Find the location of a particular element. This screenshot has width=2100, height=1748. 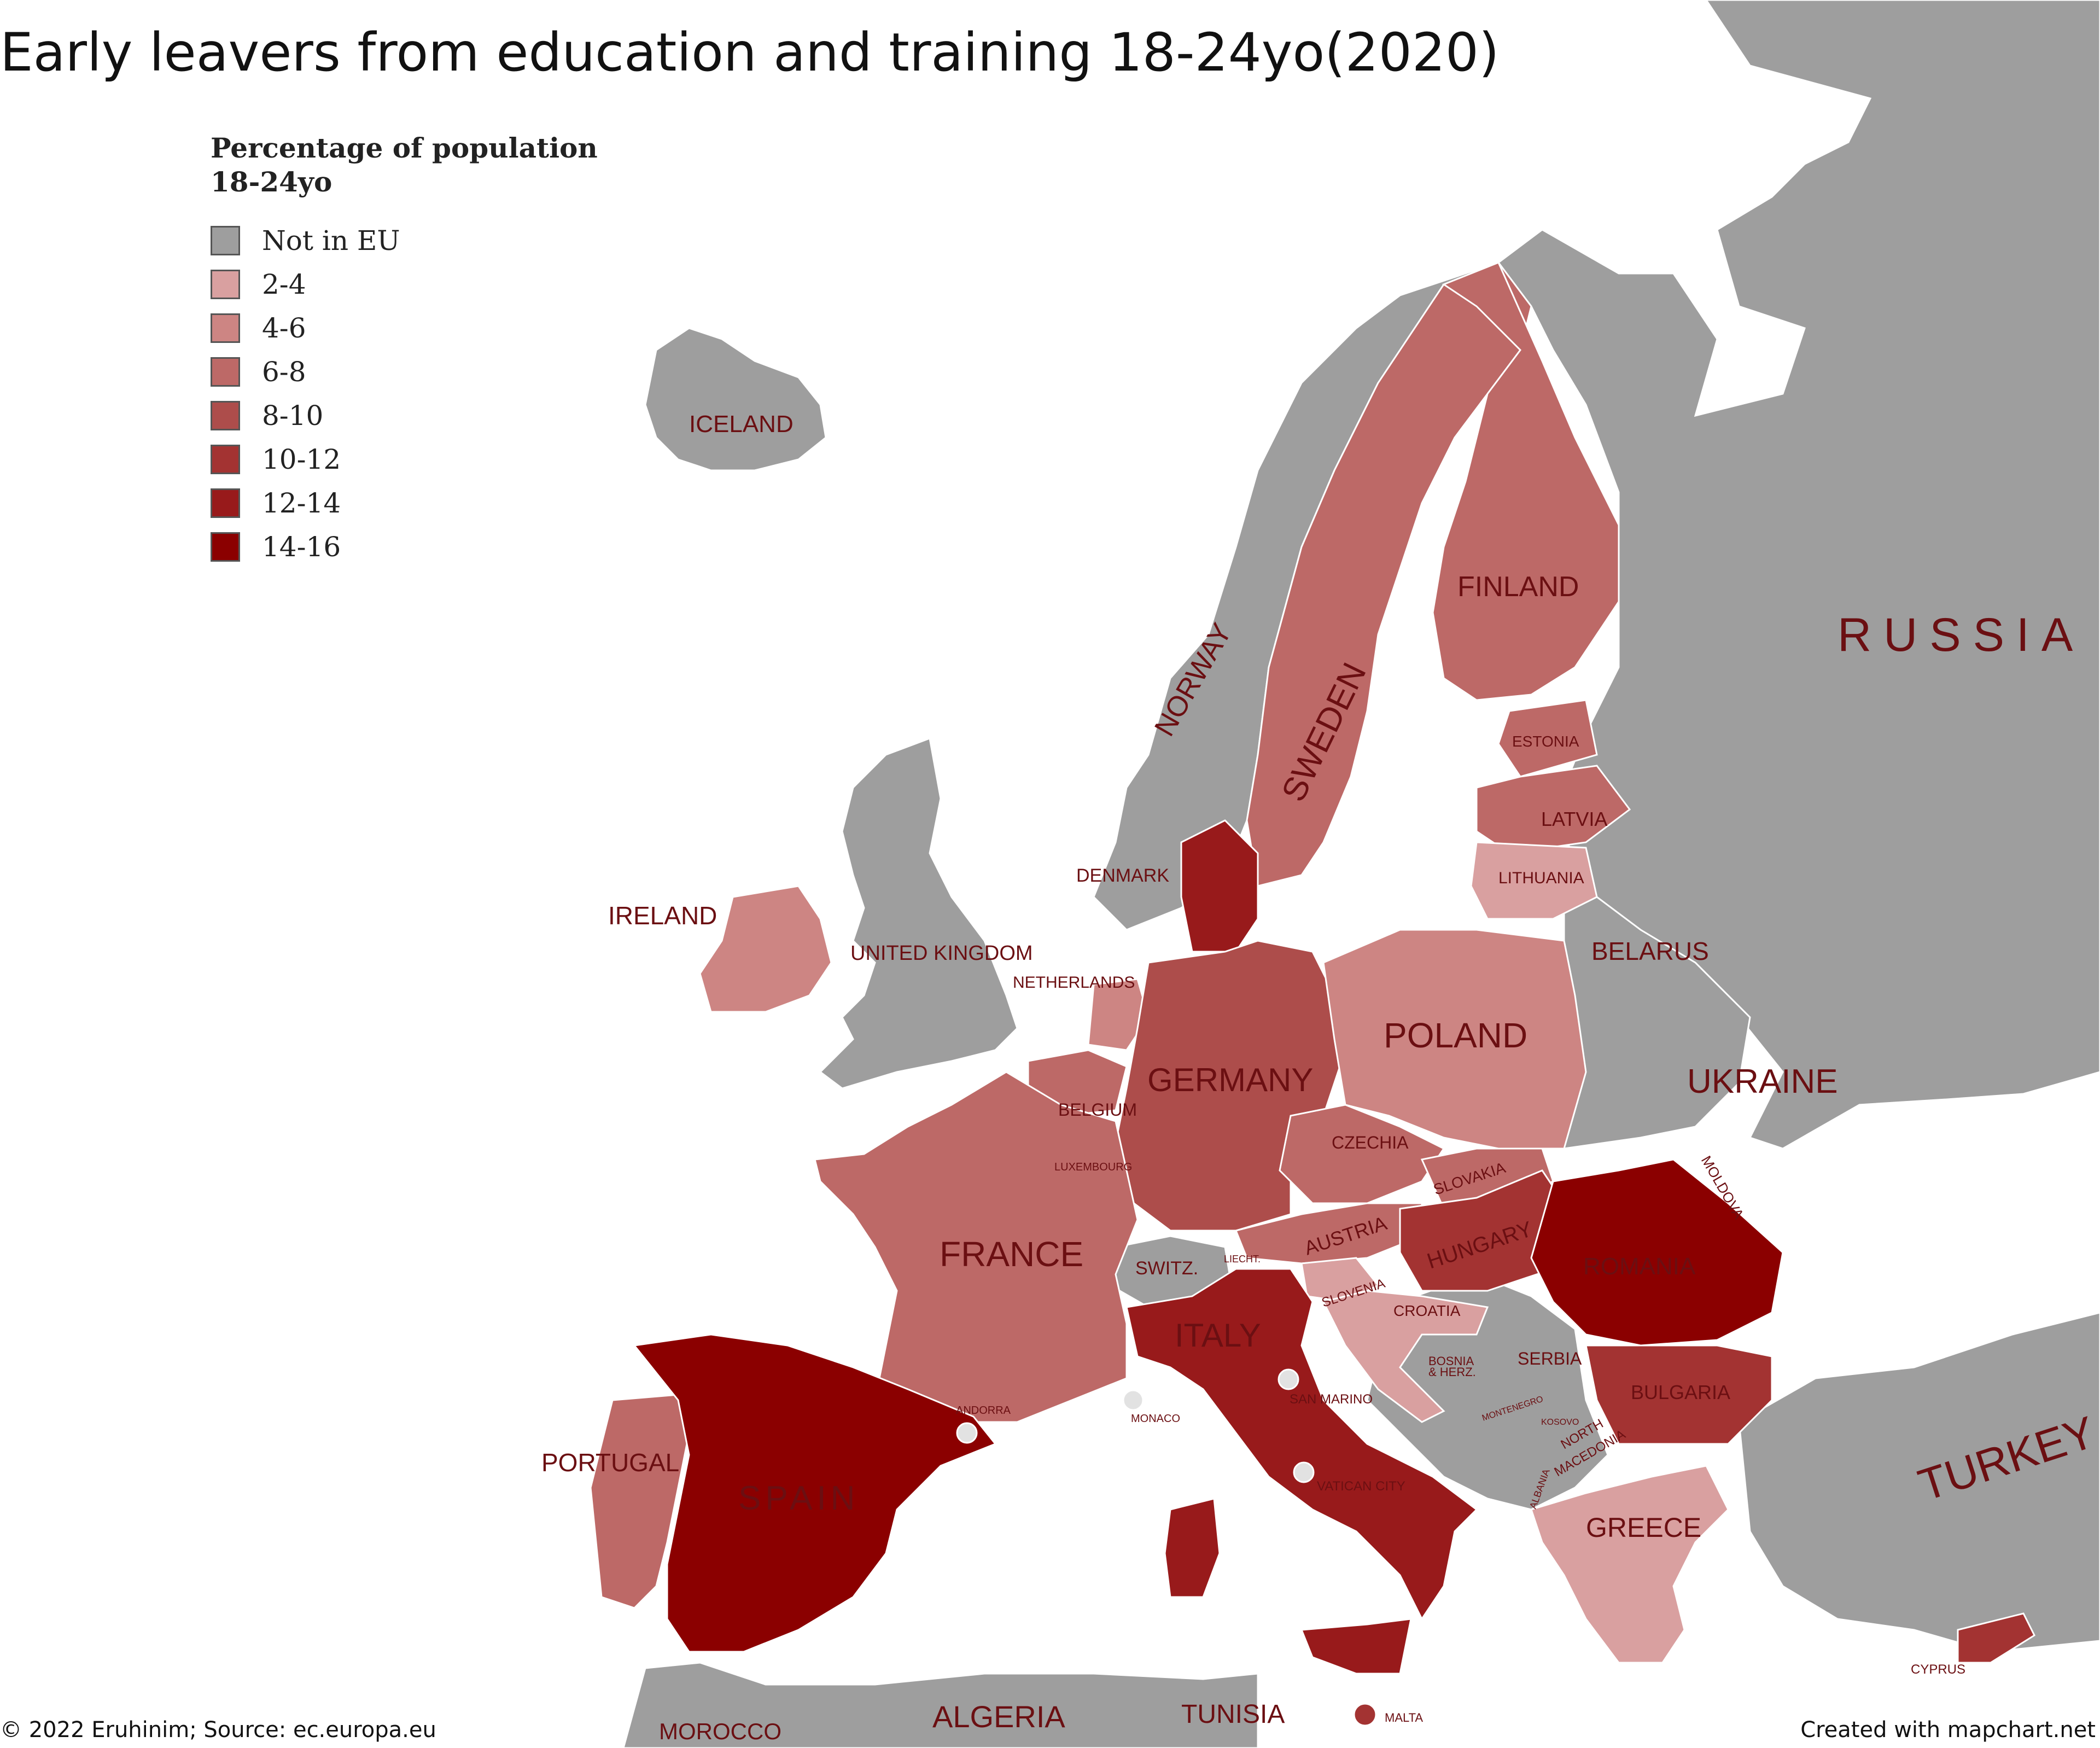

san-marino-dot is located at coordinates (1288, 1379).